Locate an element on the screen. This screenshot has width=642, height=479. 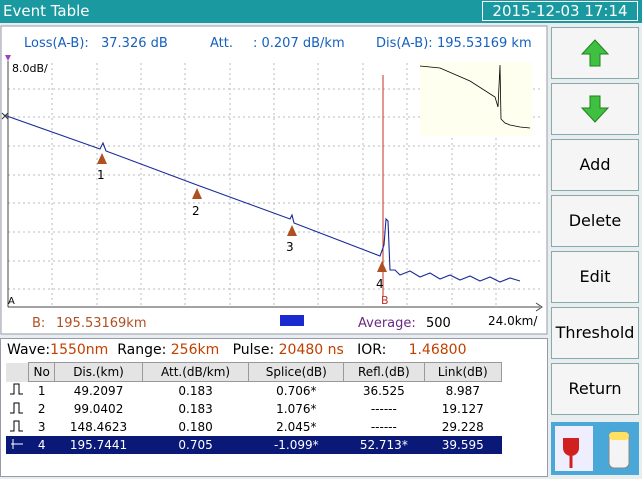
cell: 99.0402 is located at coordinates (98, 409).